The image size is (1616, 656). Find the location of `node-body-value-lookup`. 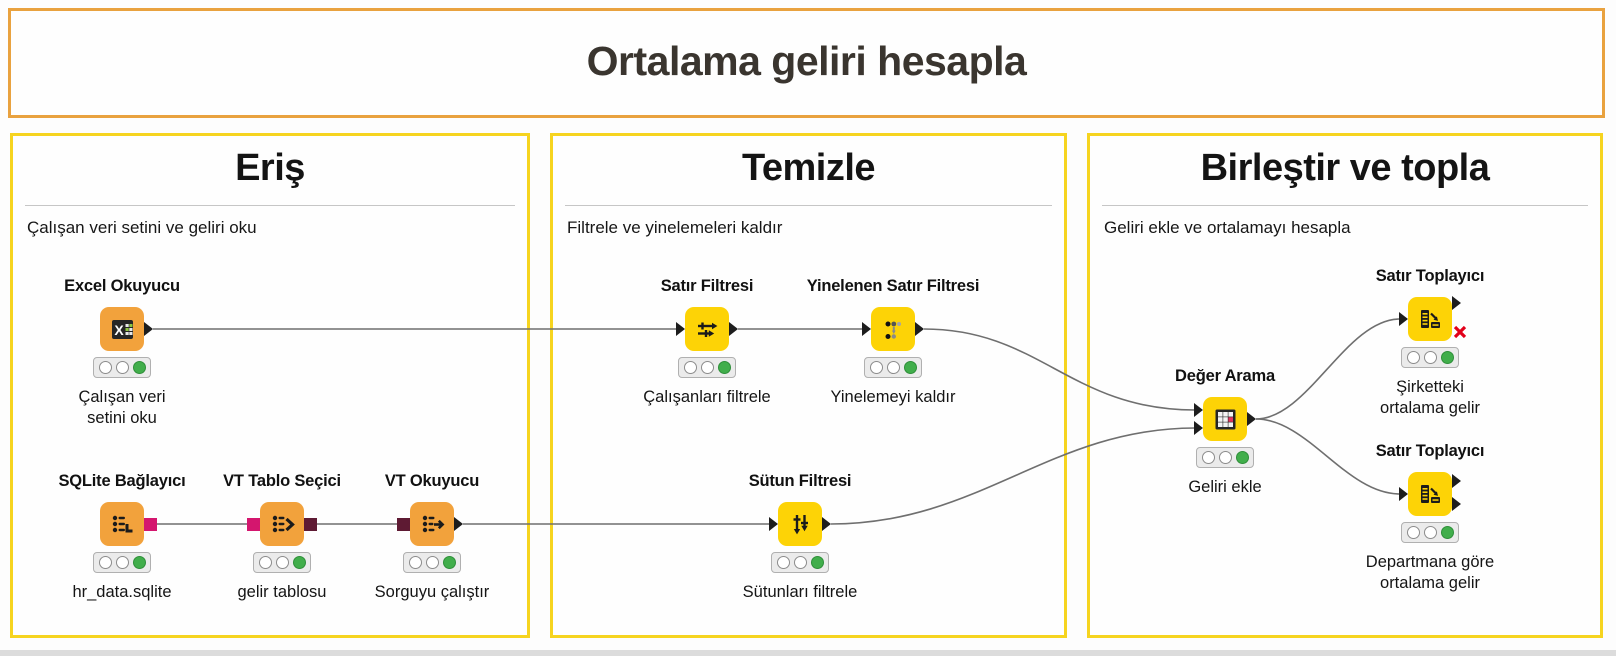

node-body-value-lookup is located at coordinates (1225, 419).